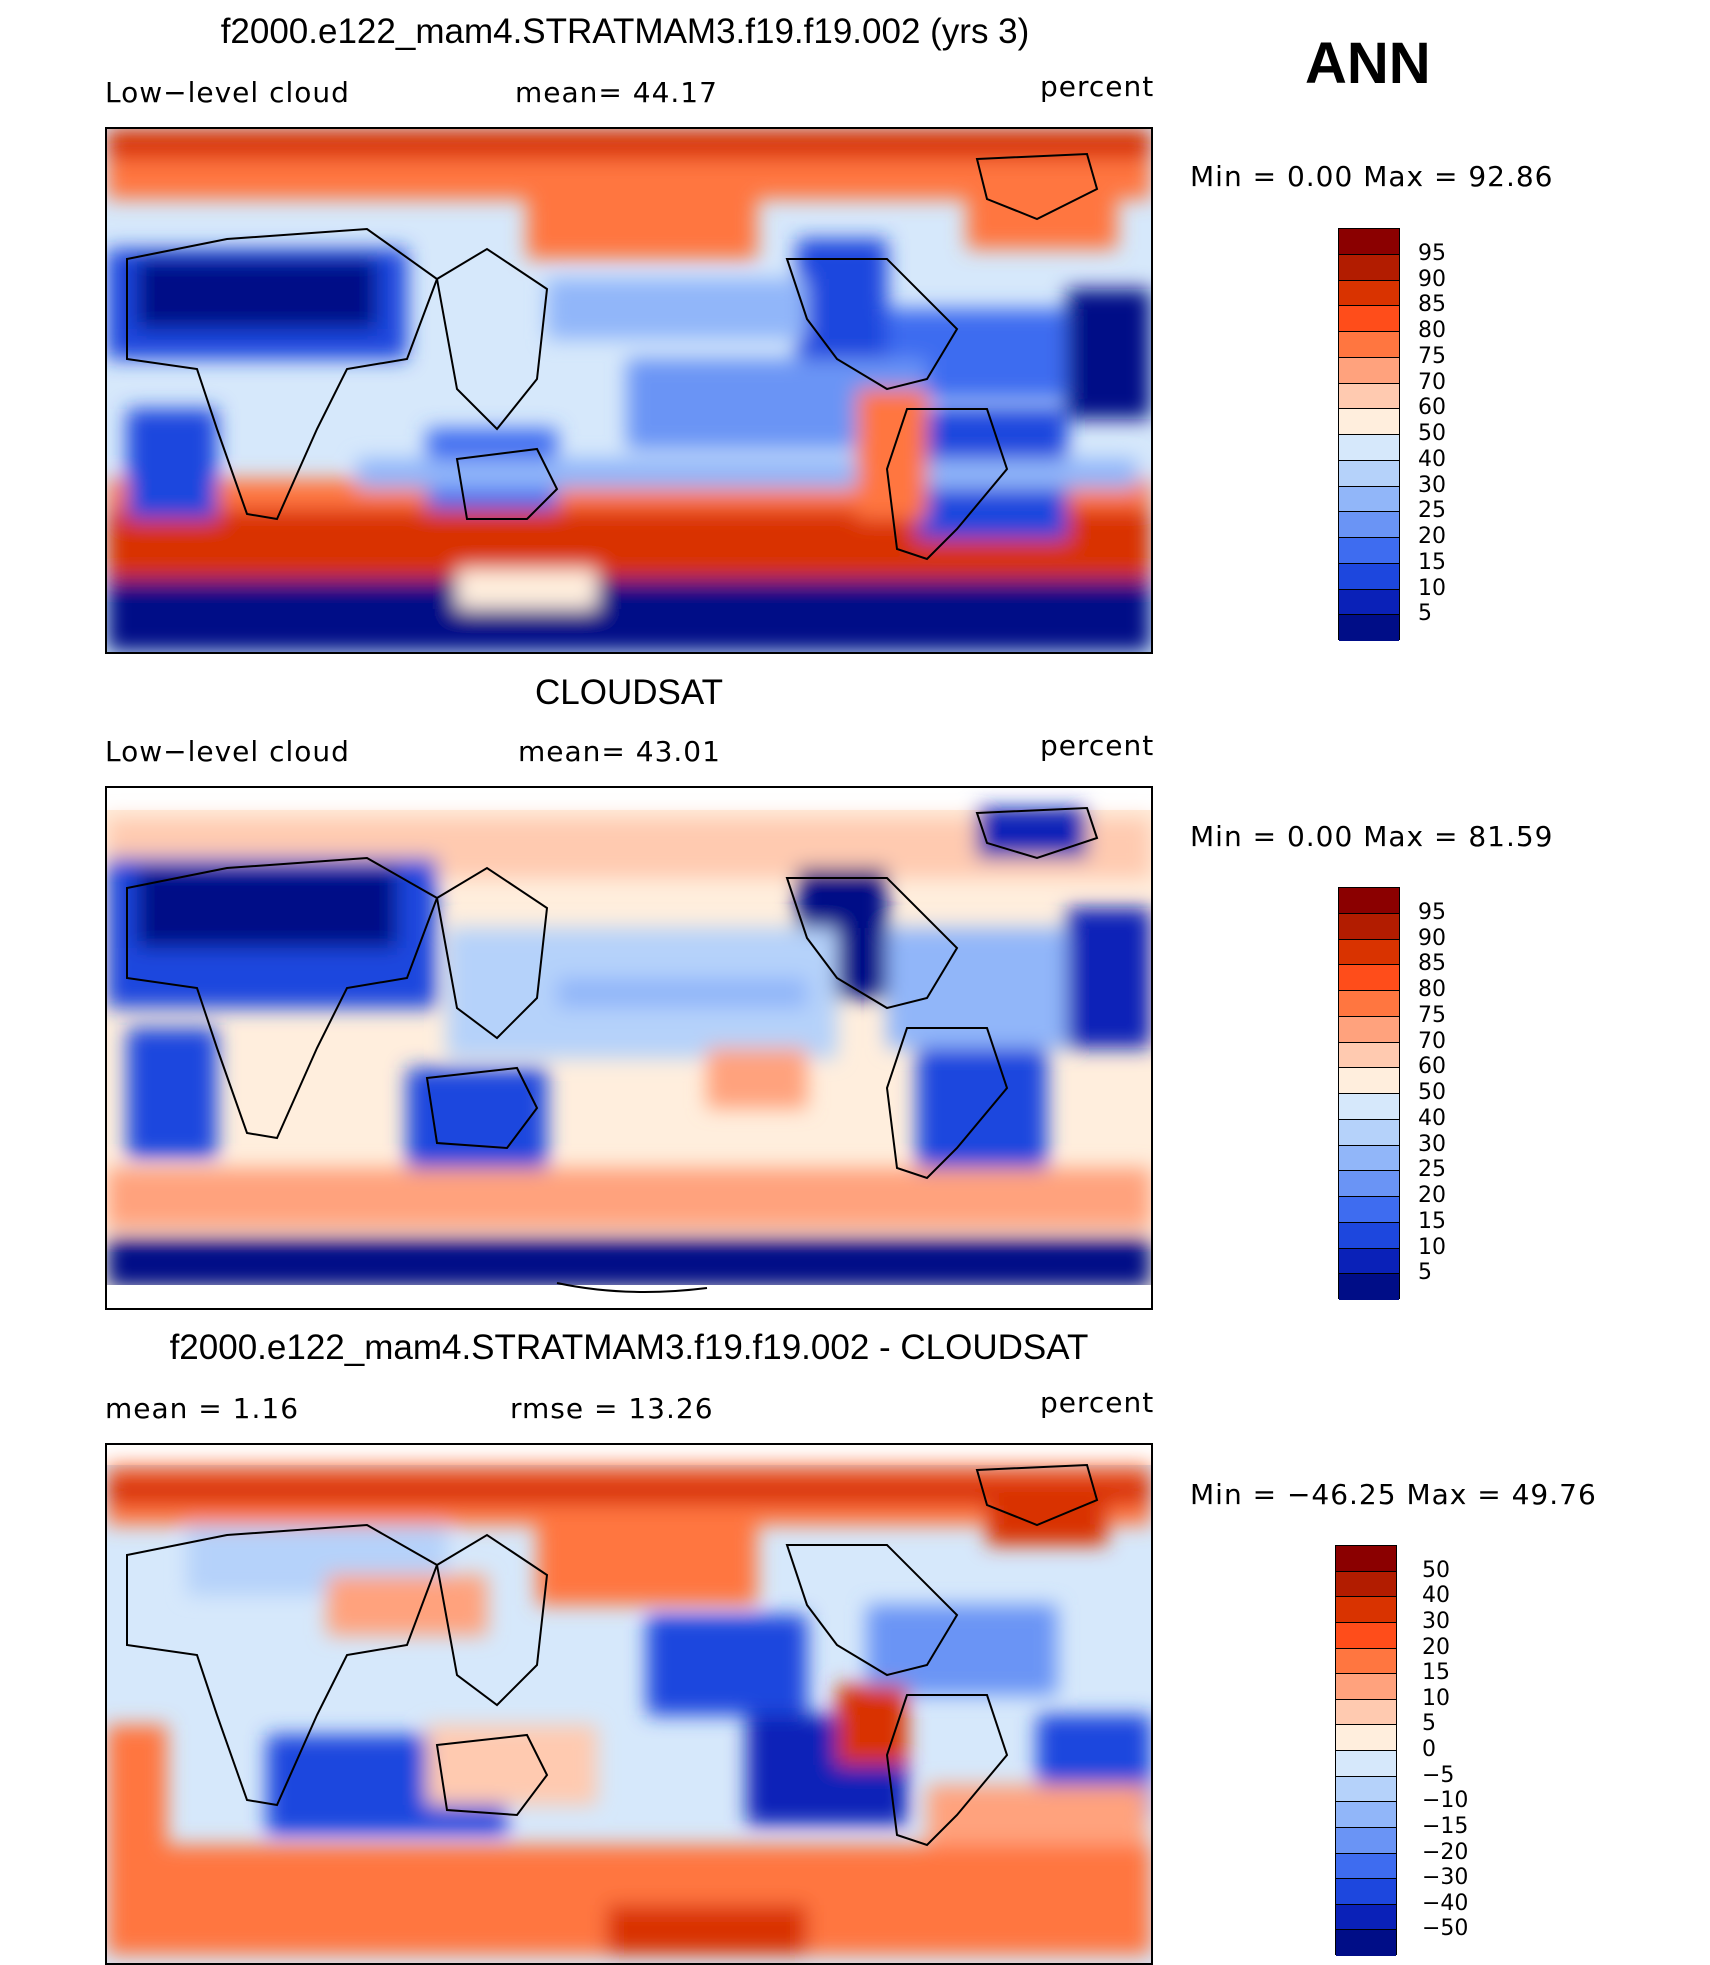 The image size is (1710, 1965). I want to click on colorbar-model, so click(1369, 434).